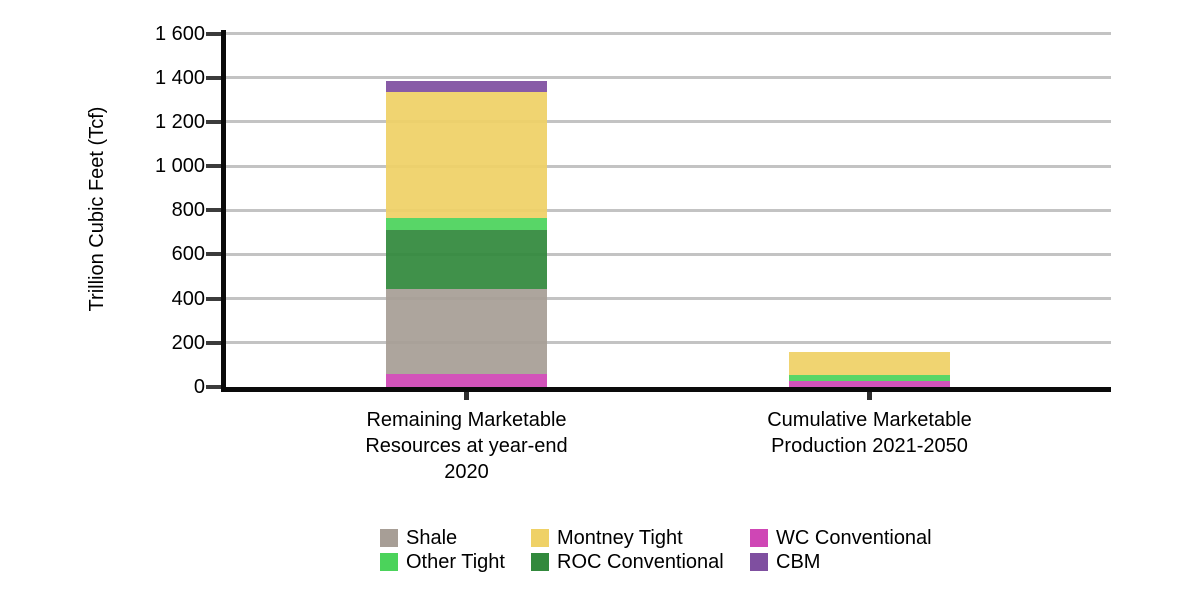  What do you see at coordinates (179, 77) in the screenshot?
I see `y-tick-label-1400: 1 400` at bounding box center [179, 77].